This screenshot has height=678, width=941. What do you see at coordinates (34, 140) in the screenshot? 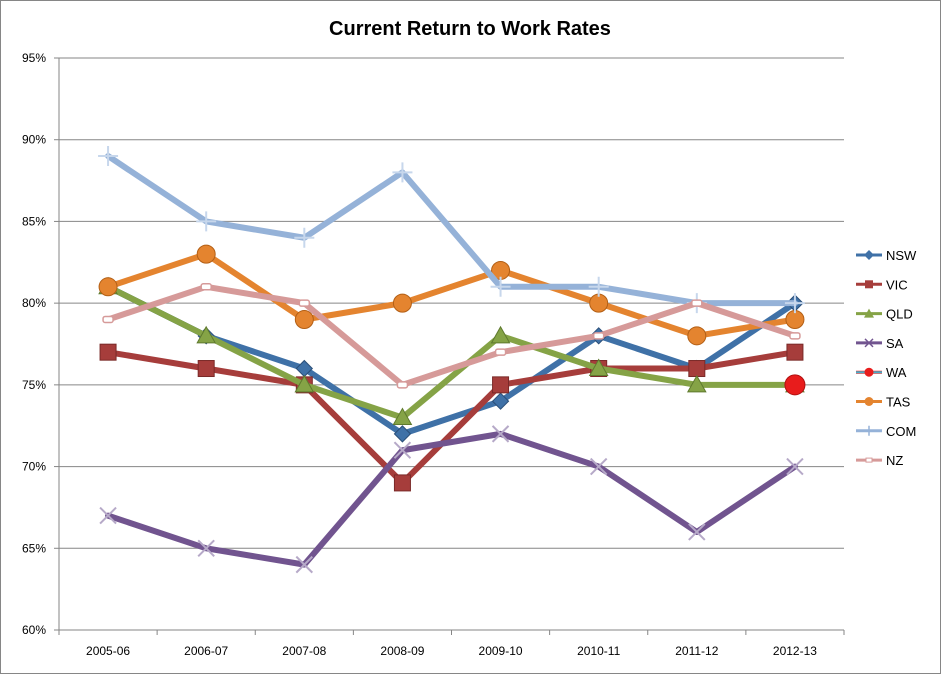
I see `y-tick-label: 90%` at bounding box center [34, 140].